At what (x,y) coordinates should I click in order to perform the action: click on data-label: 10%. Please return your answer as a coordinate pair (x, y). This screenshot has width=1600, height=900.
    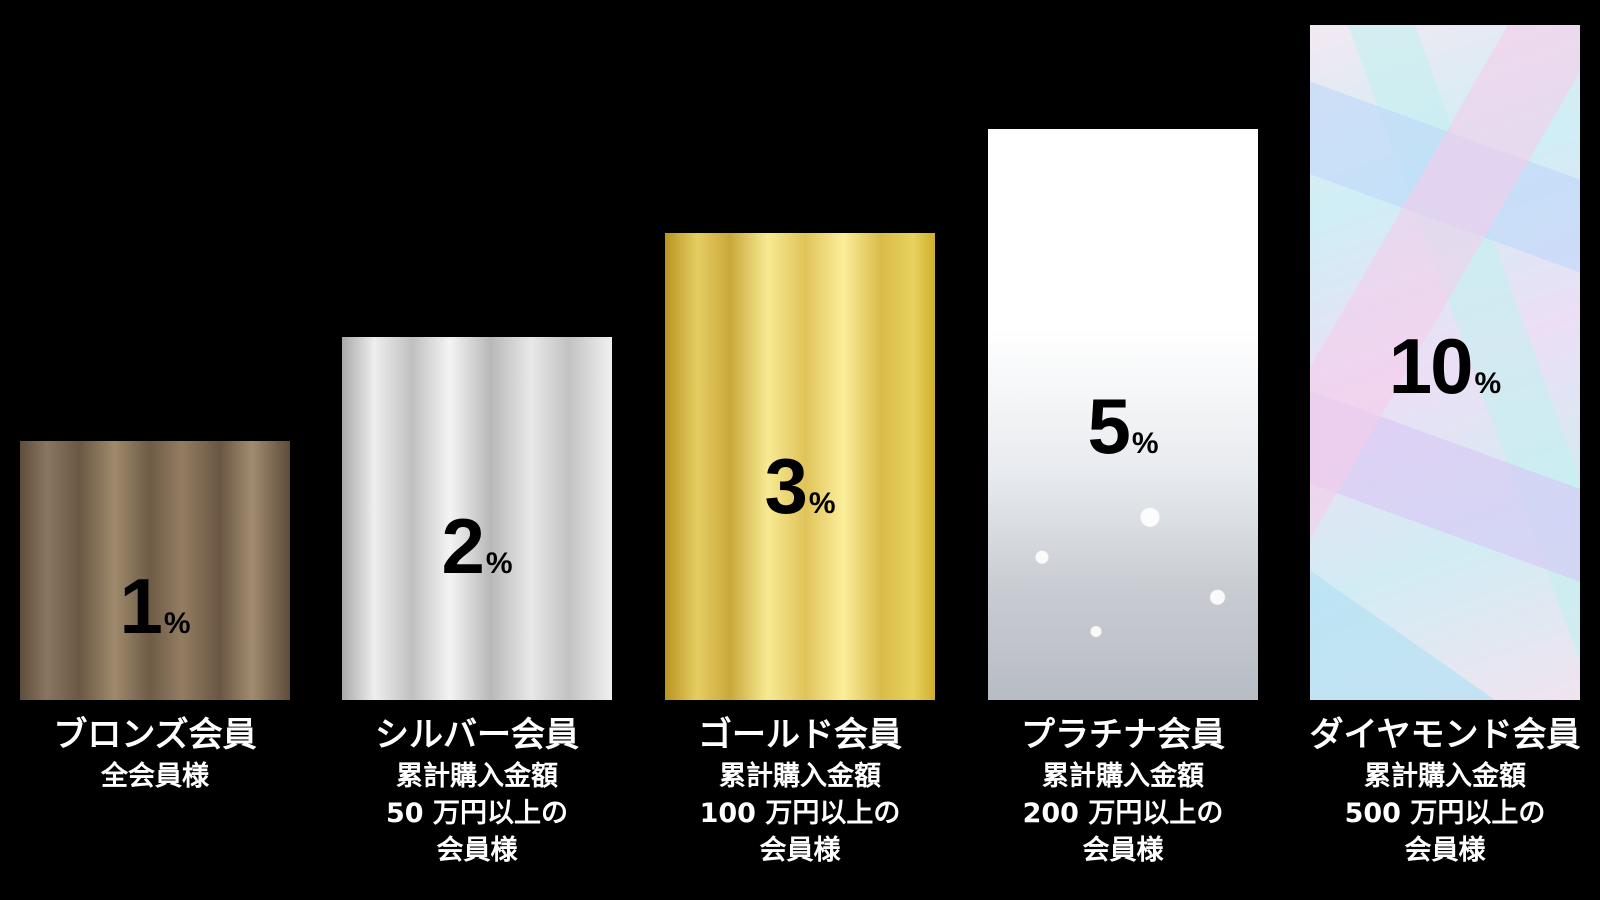
    Looking at the image, I should click on (1445, 366).